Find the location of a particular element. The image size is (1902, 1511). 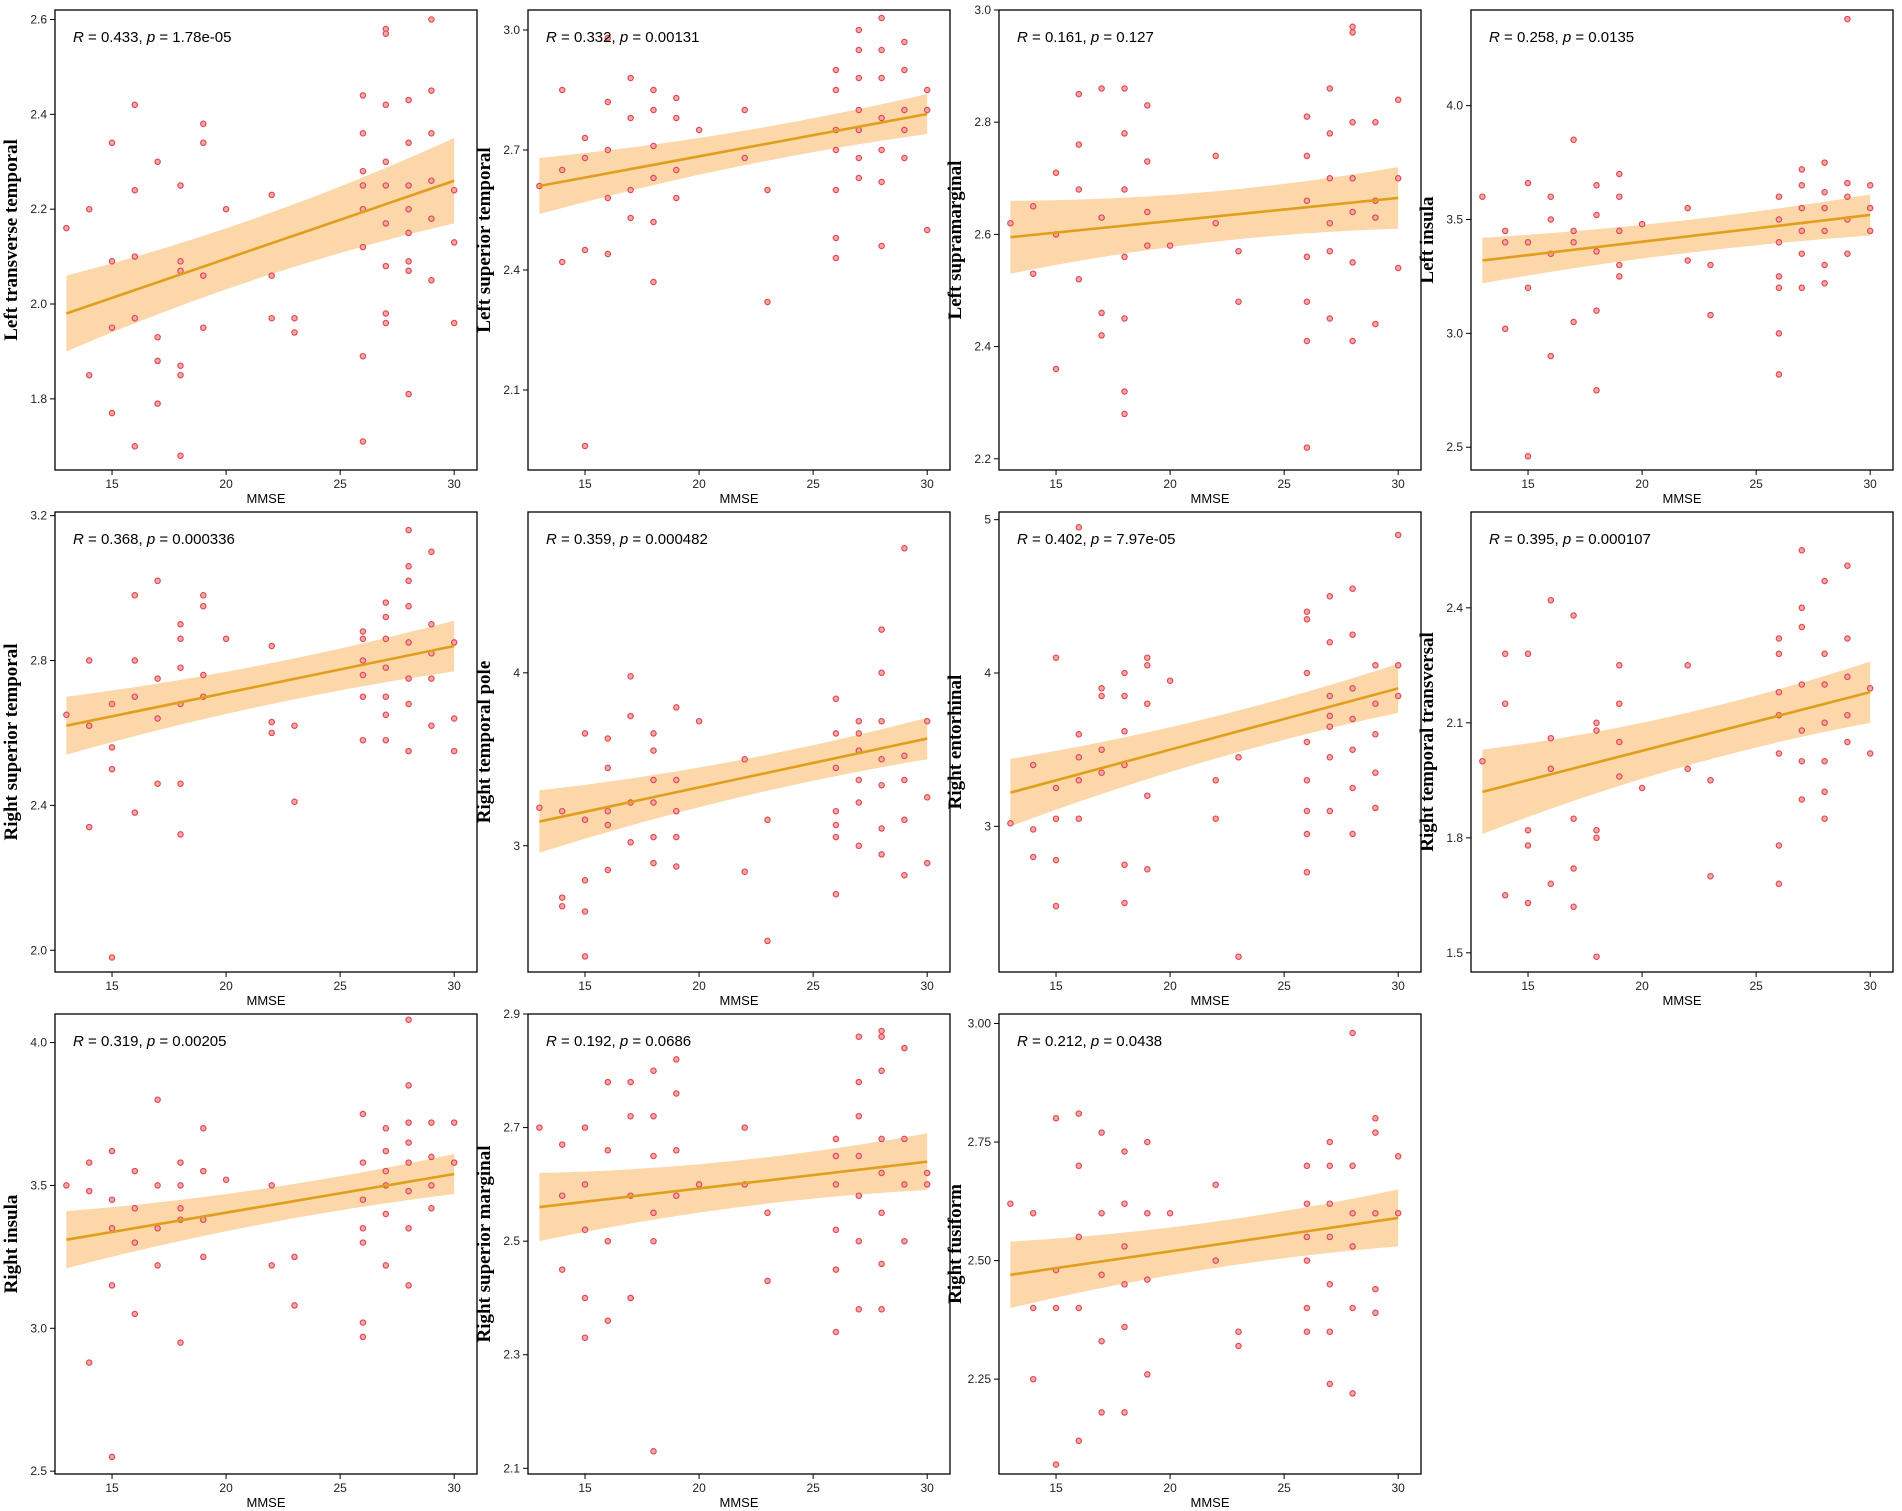

y-axis-label: Right superior marginal is located at coordinates (484, 1243).